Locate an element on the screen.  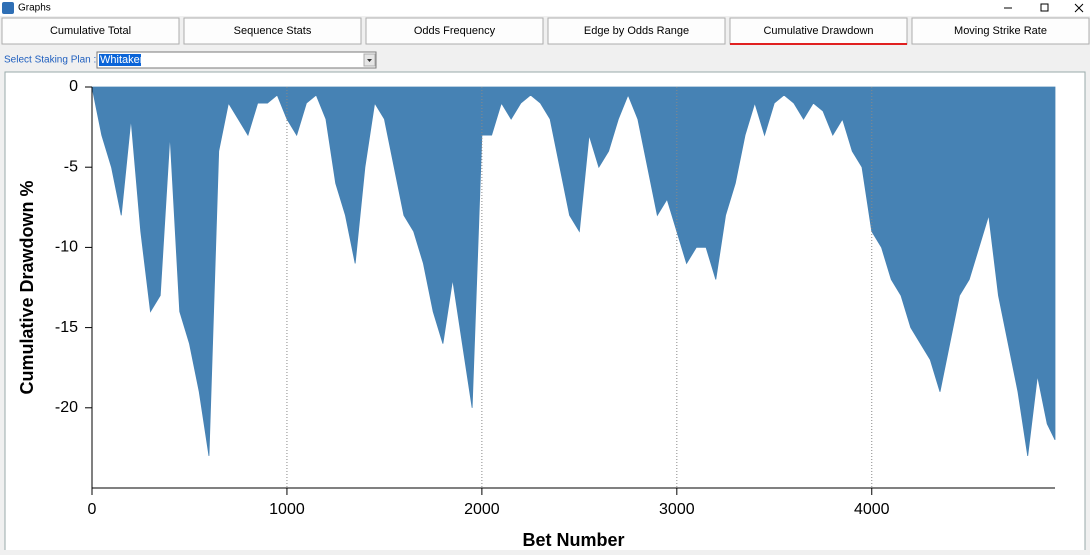
y-axis-label: Cumulative Drawdown % is located at coordinates (27, 287).